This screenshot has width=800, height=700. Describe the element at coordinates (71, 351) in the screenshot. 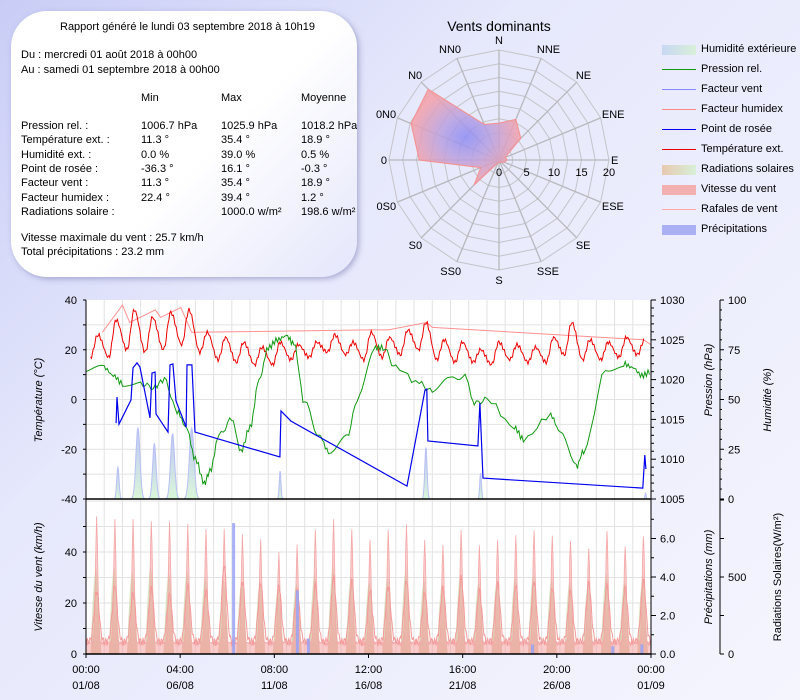

I see `temperature-tick-label: 20` at that location.